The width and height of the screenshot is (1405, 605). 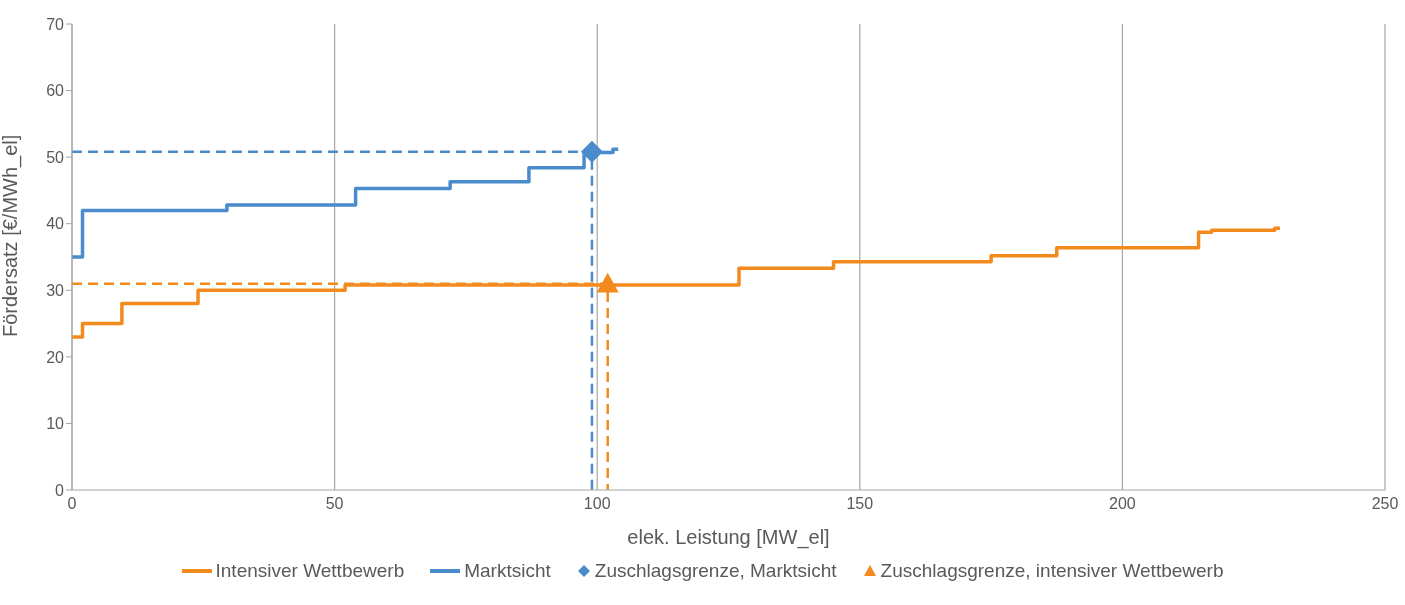 I want to click on y-tick-label: 10, so click(x=55, y=424).